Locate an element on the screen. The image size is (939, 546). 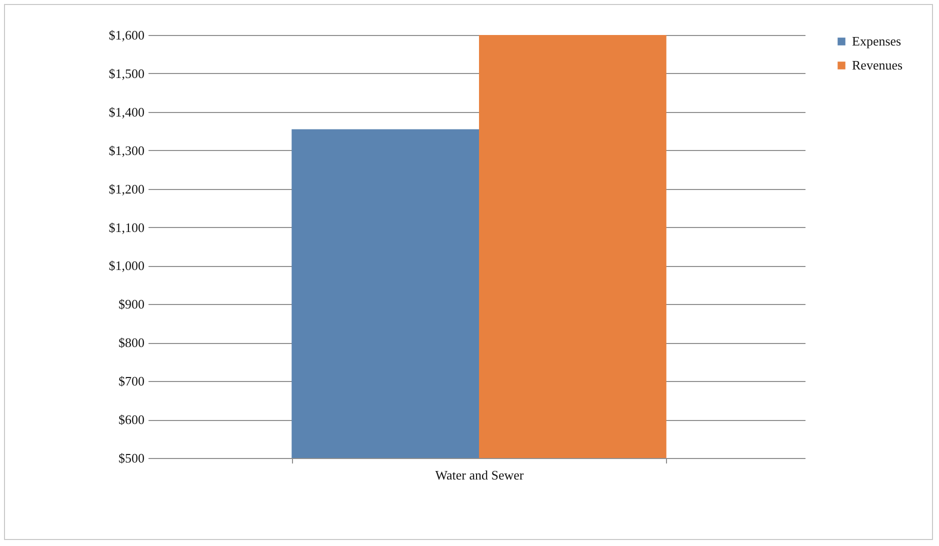
y-tick-label: $1,100 is located at coordinates (126, 227).